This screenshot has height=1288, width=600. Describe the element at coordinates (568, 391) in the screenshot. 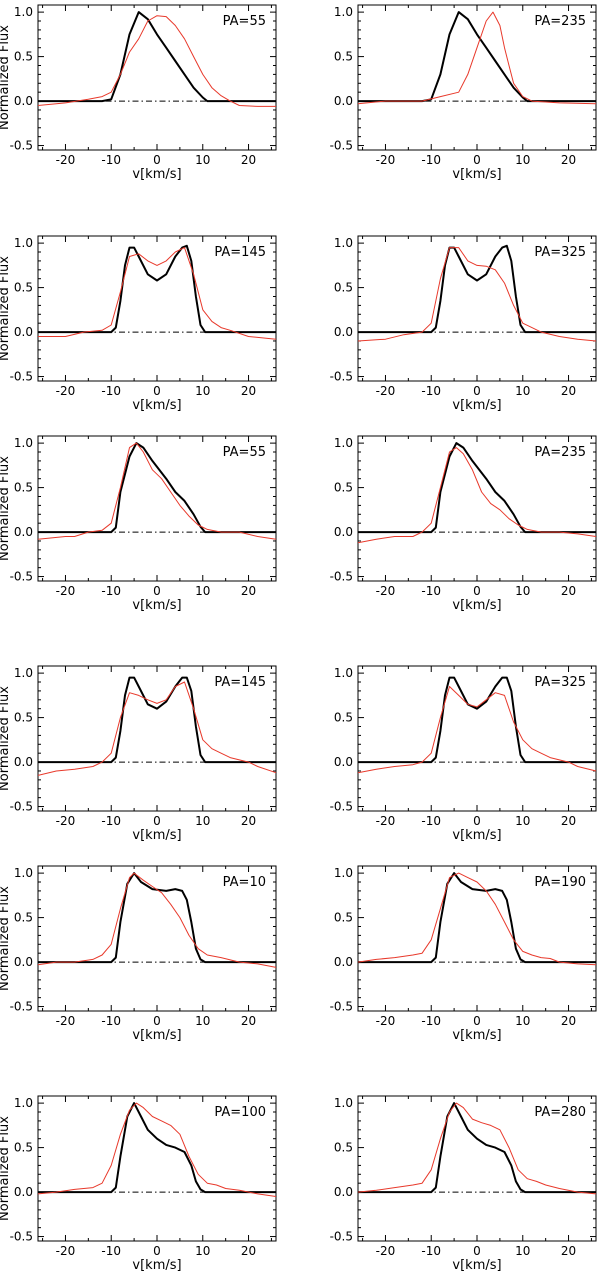

I see `panel-4-xtick-label: 20` at that location.